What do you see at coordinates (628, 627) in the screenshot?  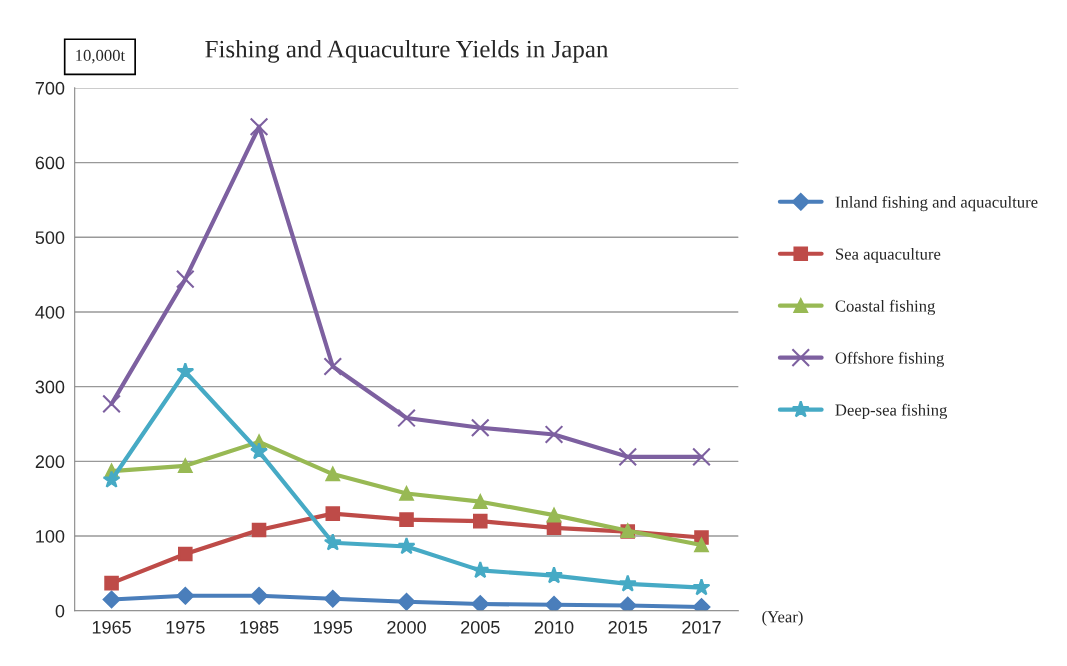 I see `x-tick-label: 2015` at bounding box center [628, 627].